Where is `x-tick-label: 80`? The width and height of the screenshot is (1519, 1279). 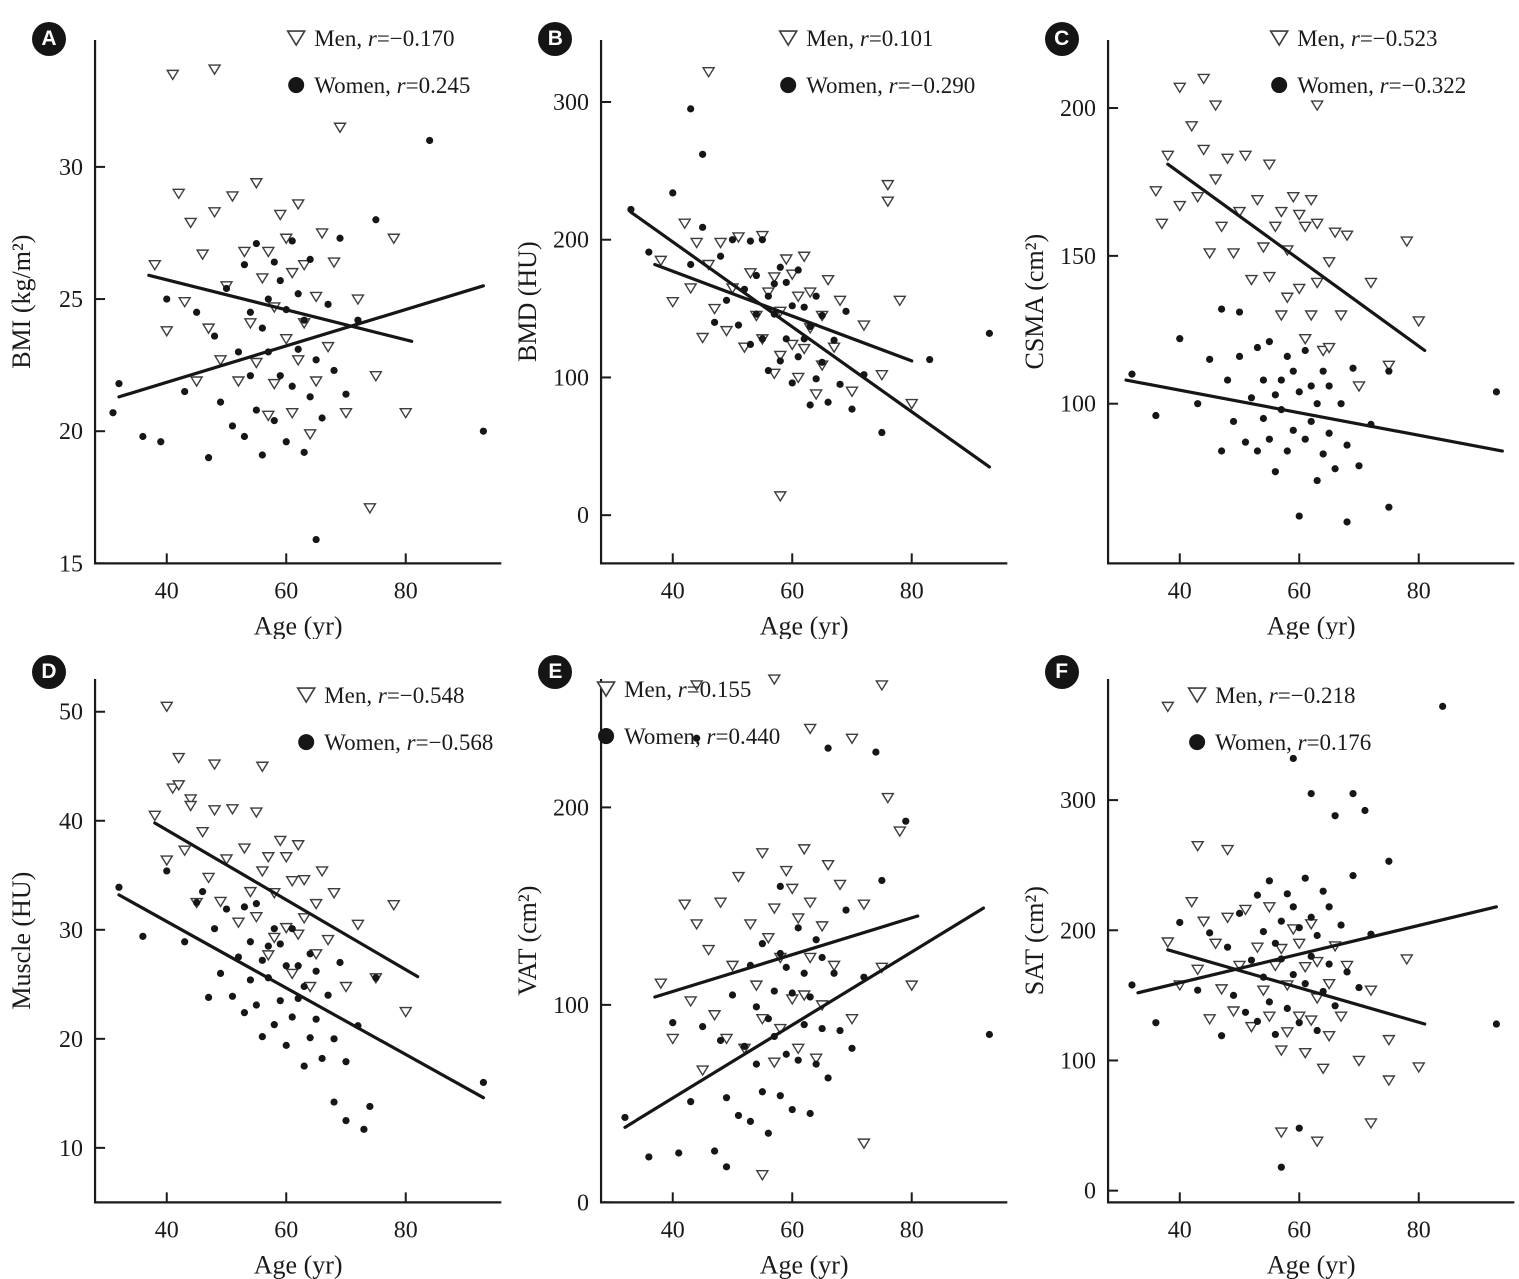 x-tick-label: 80 is located at coordinates (406, 1231).